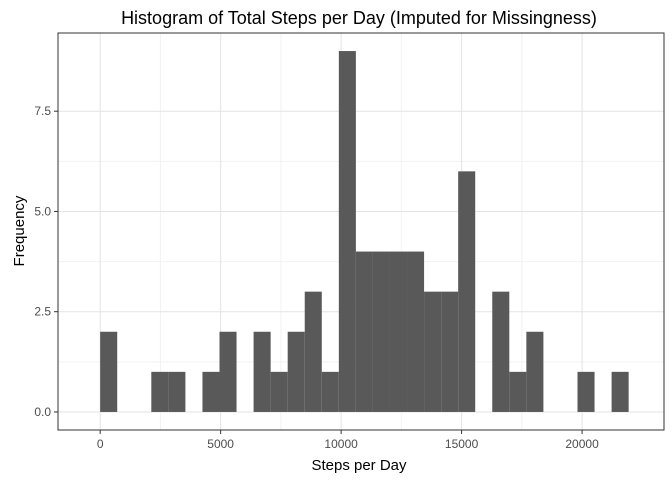  I want to click on x-axis: 0 5000 10000 15000 20000, so click(348, 440).